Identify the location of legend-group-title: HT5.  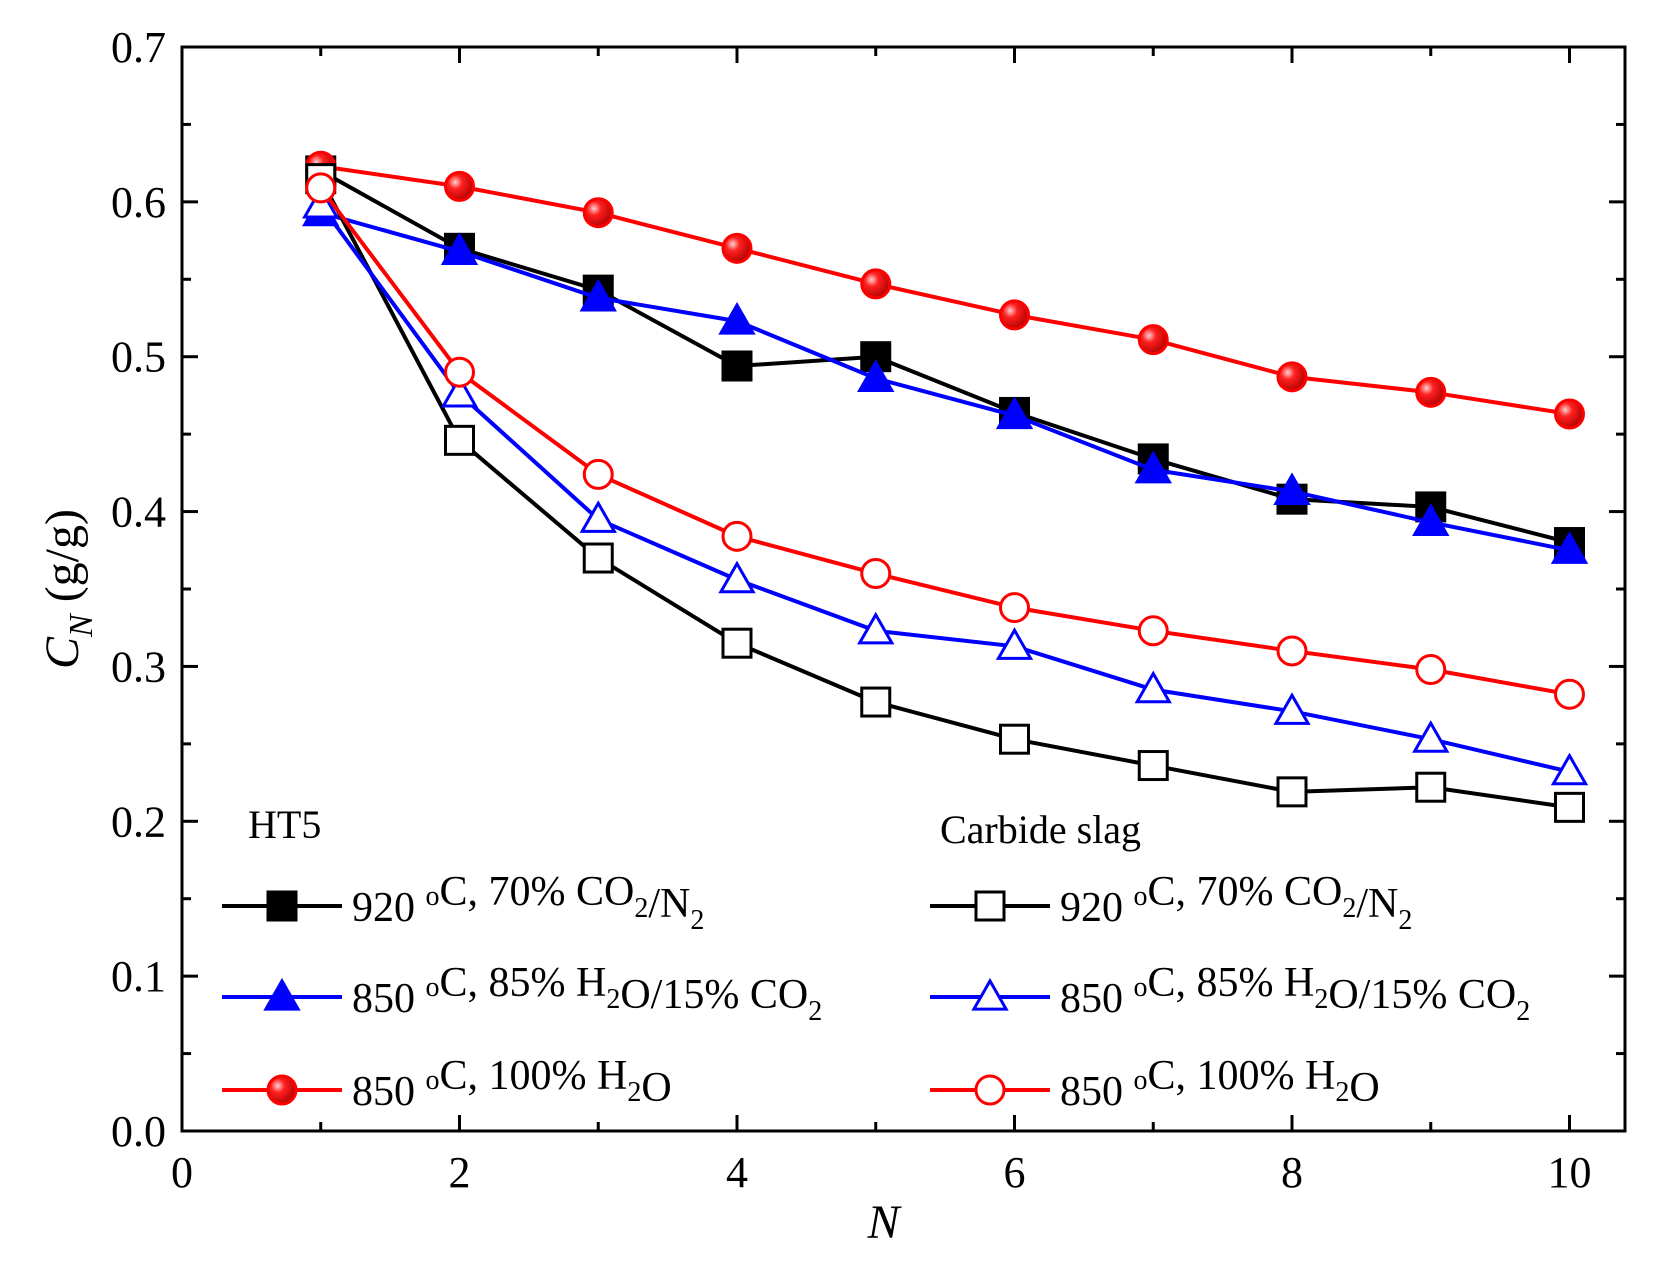
(284, 824).